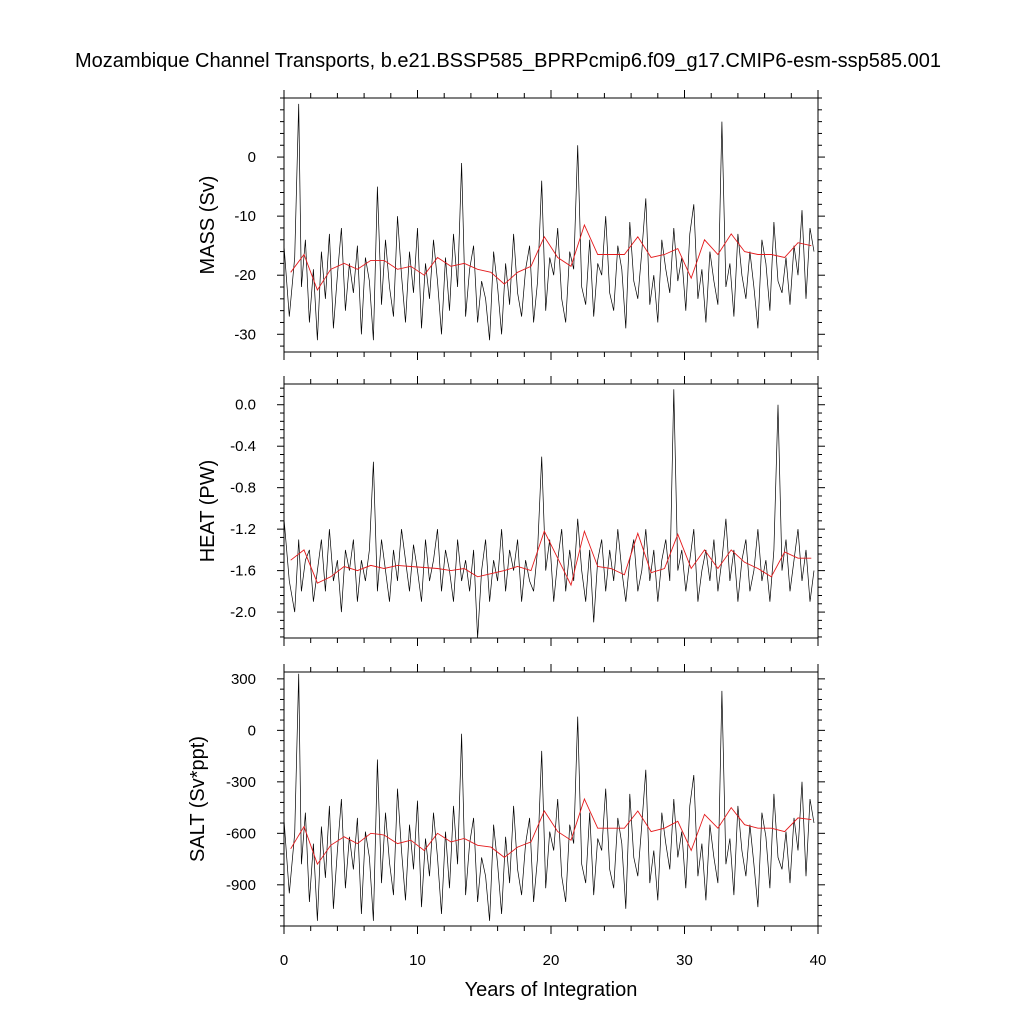 Image resolution: width=1024 pixels, height=1024 pixels. I want to click on y-tick-label: -600, so click(241, 833).